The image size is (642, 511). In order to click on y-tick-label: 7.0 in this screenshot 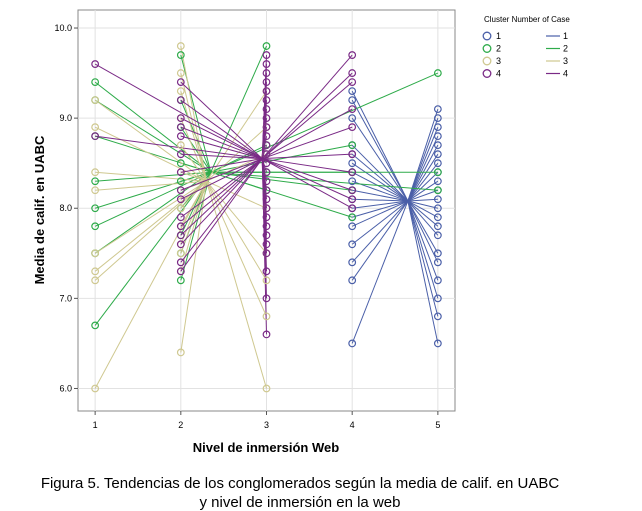, I will do `click(65, 298)`.